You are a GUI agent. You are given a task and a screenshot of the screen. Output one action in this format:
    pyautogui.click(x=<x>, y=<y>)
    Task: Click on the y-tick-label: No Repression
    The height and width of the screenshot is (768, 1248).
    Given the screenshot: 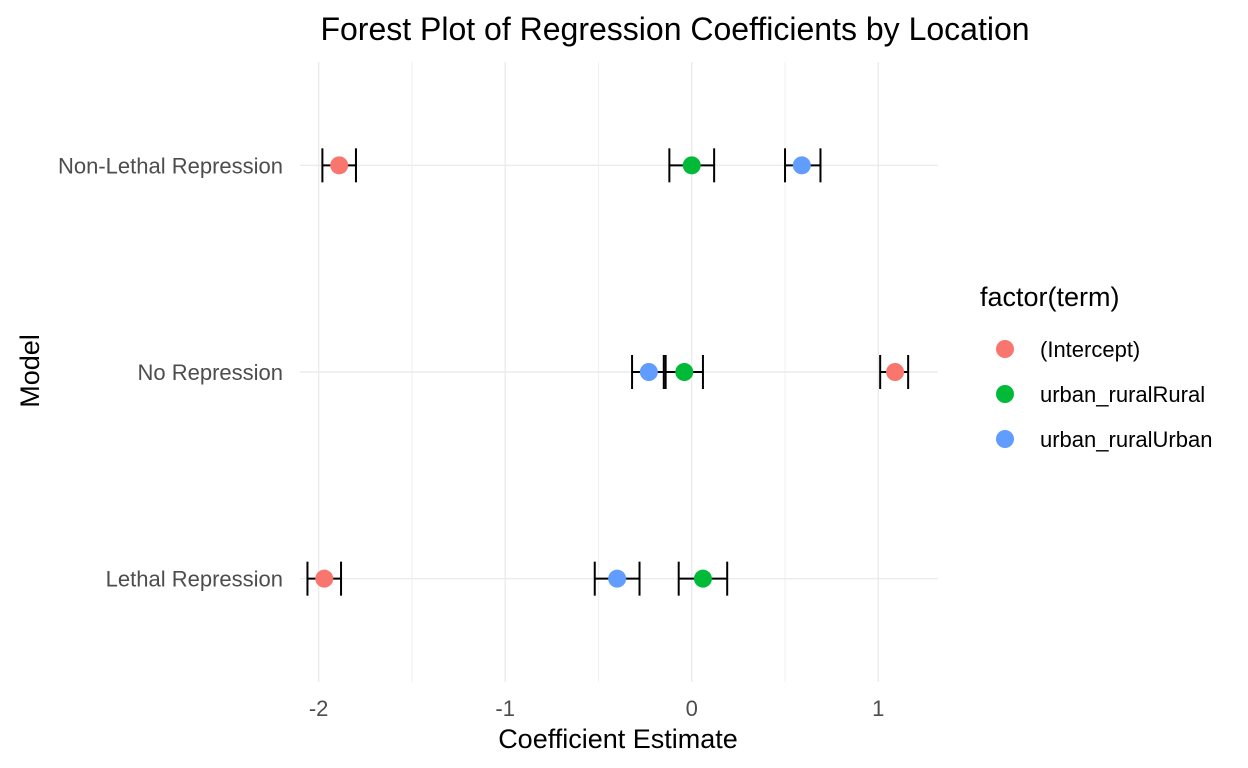 What is the action you would take?
    pyautogui.click(x=210, y=372)
    